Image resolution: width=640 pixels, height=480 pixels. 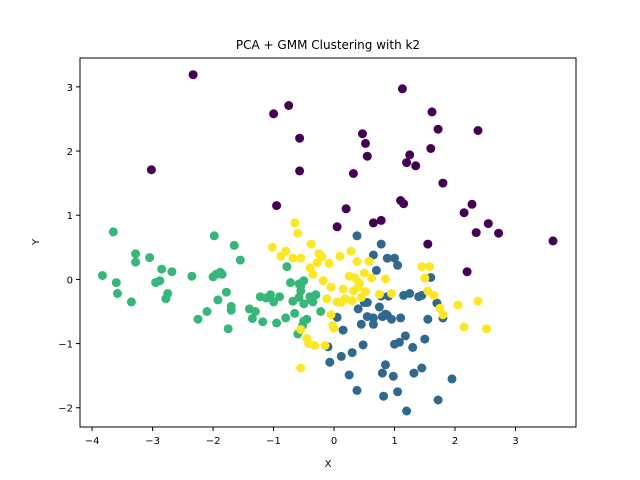 I want to click on chart-title: PCA + GMM Clustering with k2, so click(x=328, y=45).